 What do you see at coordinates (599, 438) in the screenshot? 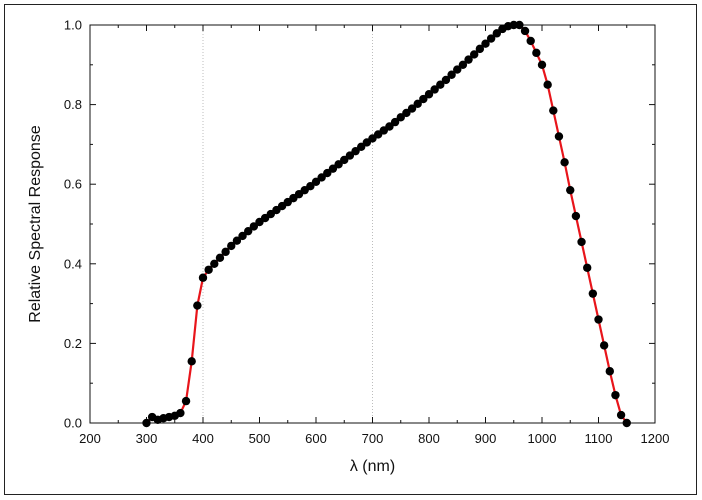
I see `x-tick-label: 1100` at bounding box center [599, 438].